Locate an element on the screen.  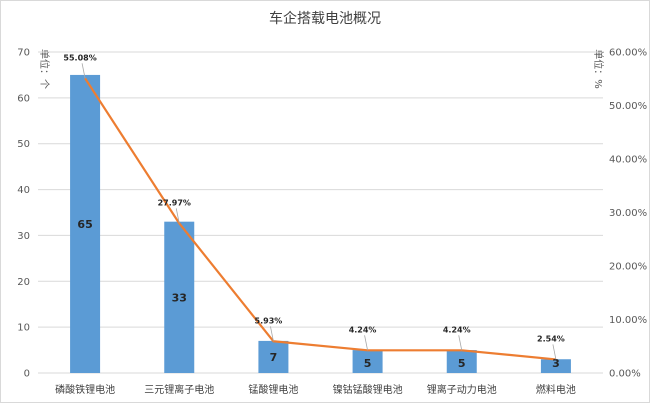
category-label: 三元锂离子电池 is located at coordinates (179, 389).